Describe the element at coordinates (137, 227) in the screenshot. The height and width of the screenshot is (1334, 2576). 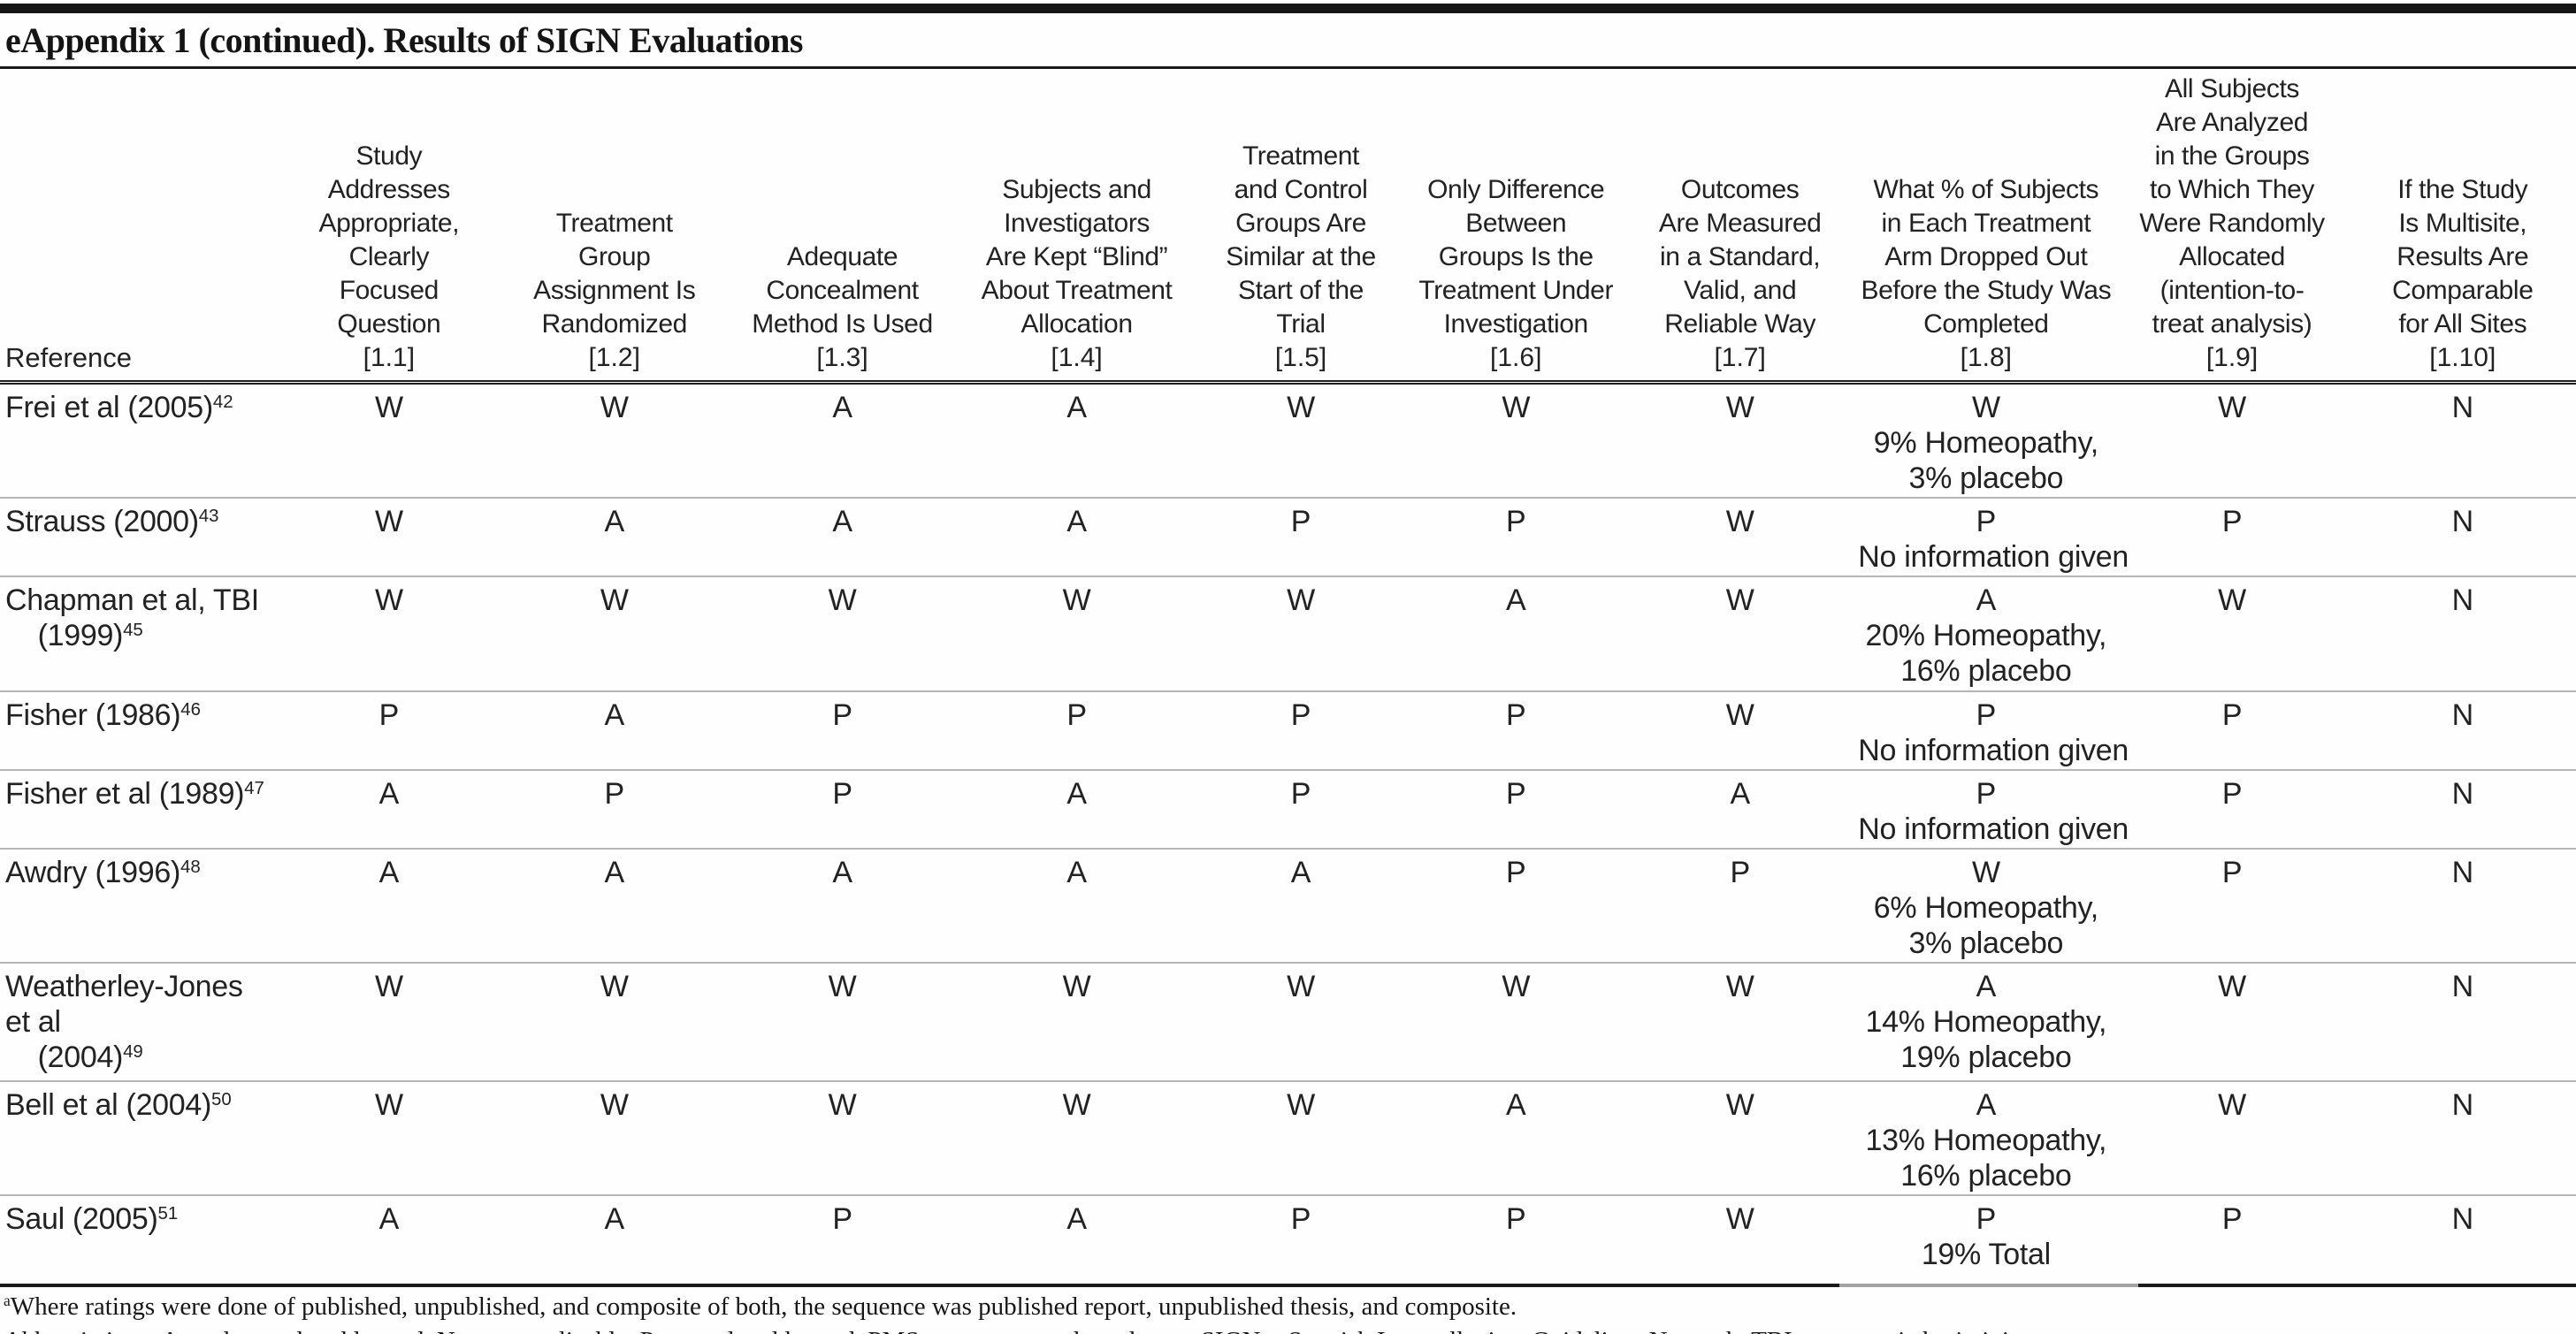
I see `reference-column-header: Reference` at that location.